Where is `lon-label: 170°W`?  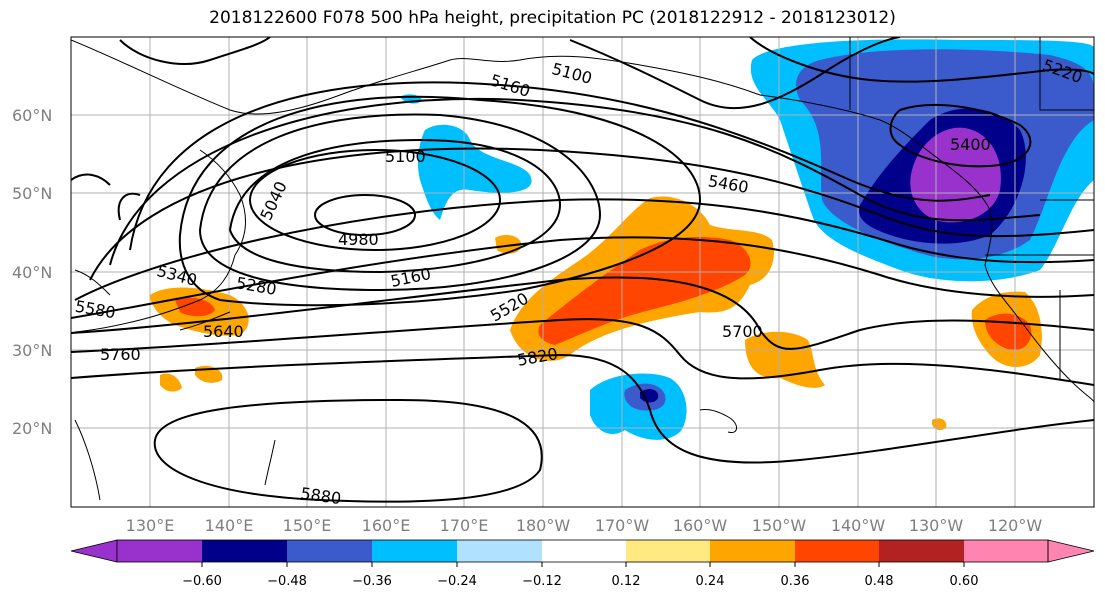
lon-label: 170°W is located at coordinates (622, 525).